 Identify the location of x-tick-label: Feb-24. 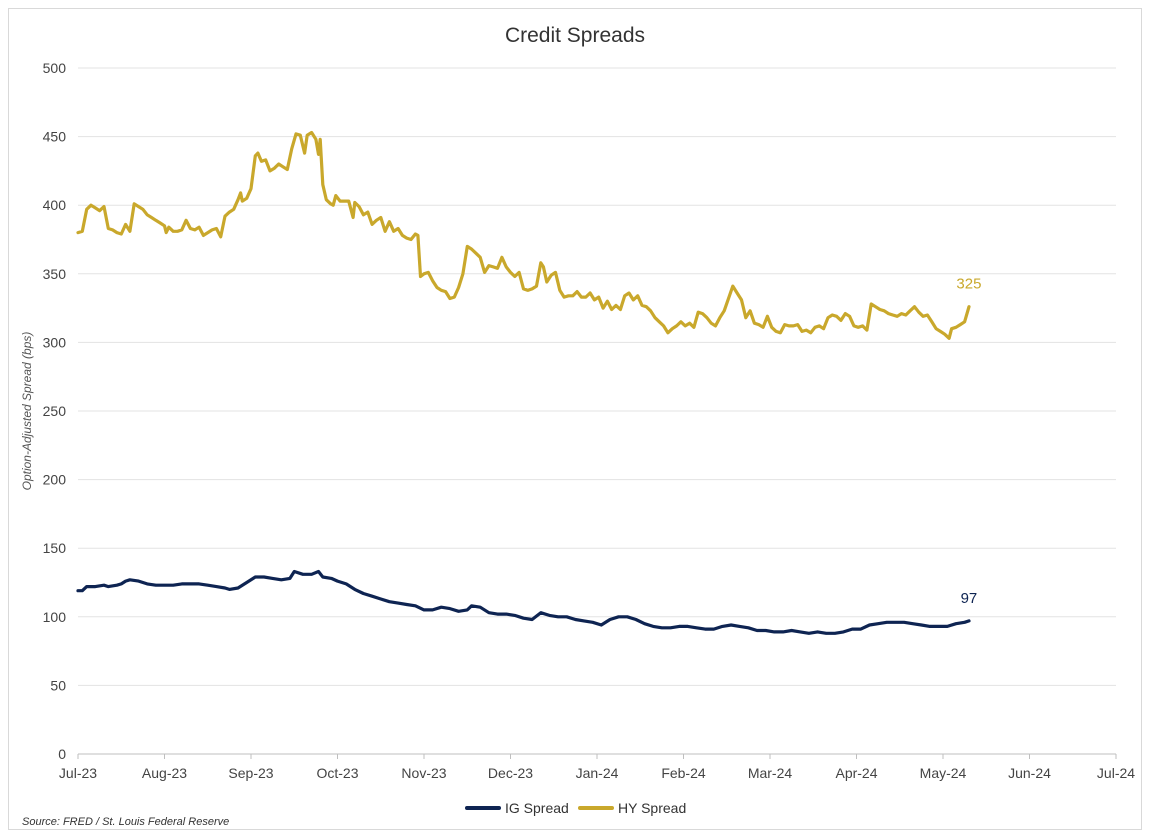
(683, 773).